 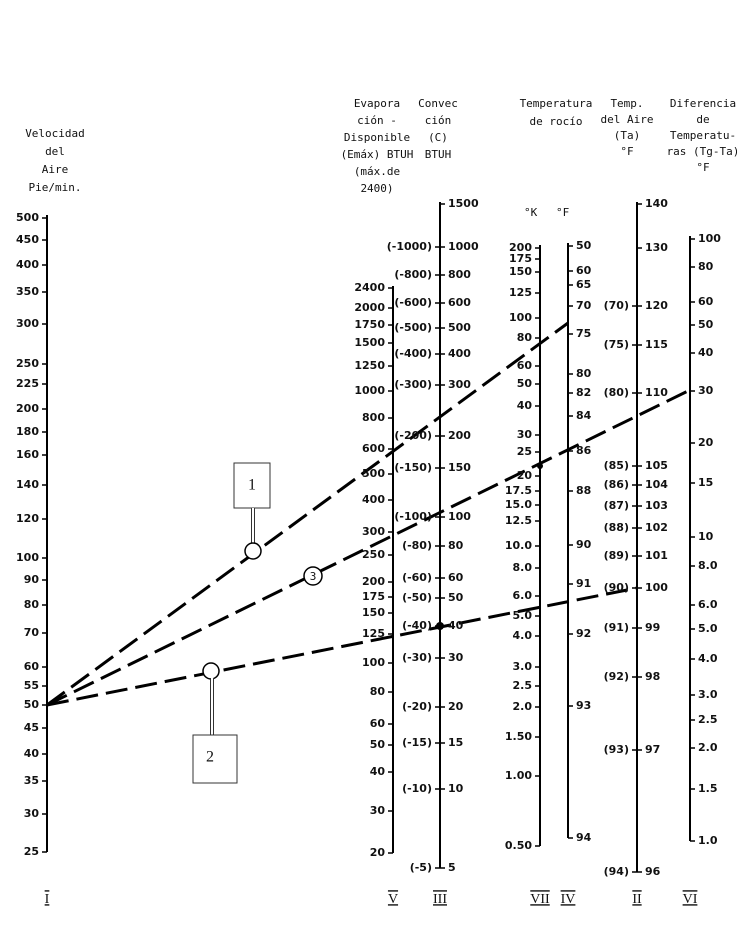 I want to click on tick-label: 130, so click(x=656, y=247).